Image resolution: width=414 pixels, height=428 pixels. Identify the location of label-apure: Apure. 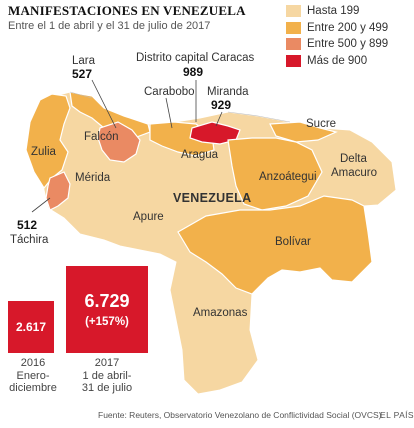
(148, 217).